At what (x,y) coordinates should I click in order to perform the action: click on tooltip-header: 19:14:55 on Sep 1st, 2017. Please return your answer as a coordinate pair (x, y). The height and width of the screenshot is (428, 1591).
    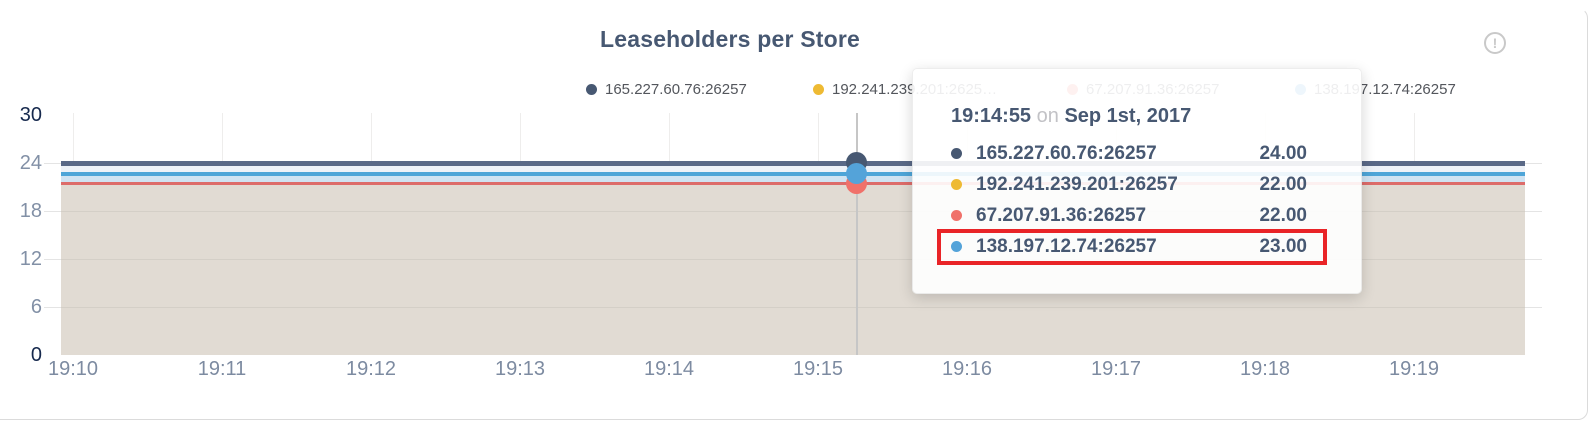
    Looking at the image, I should click on (1129, 116).